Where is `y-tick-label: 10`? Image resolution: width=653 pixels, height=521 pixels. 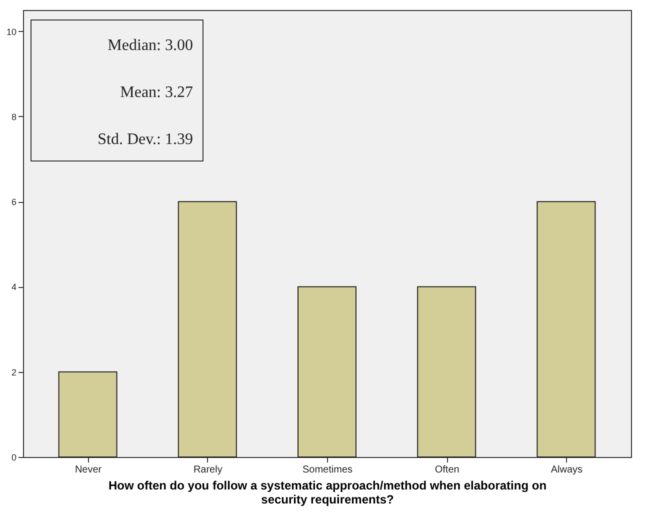
y-tick-label: 10 is located at coordinates (11, 31).